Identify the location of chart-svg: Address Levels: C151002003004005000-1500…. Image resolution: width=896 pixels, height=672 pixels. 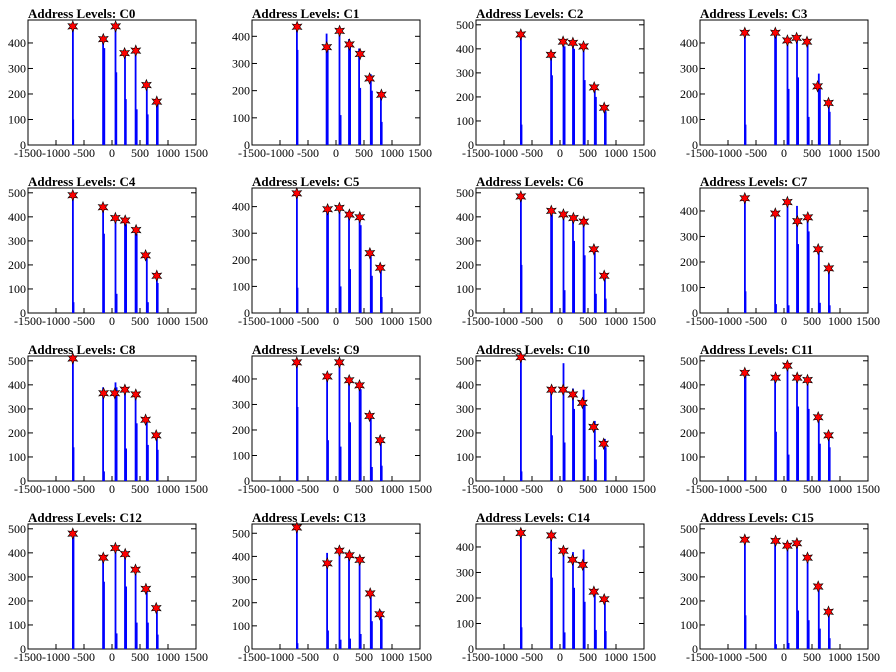
(780, 587).